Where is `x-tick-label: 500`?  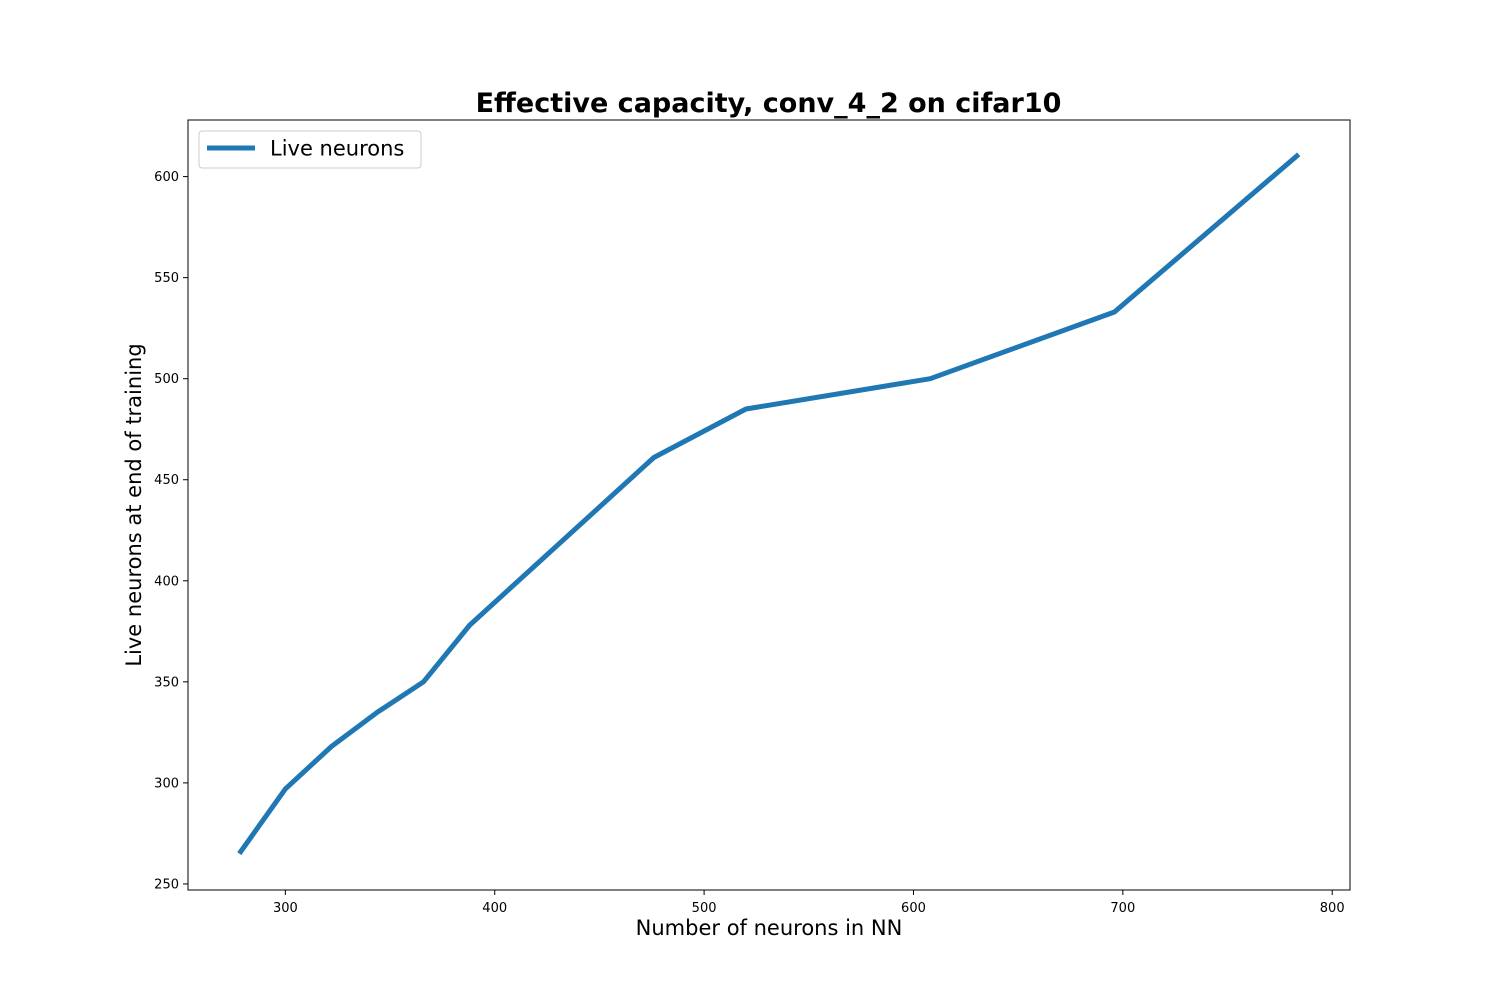 x-tick-label: 500 is located at coordinates (704, 908).